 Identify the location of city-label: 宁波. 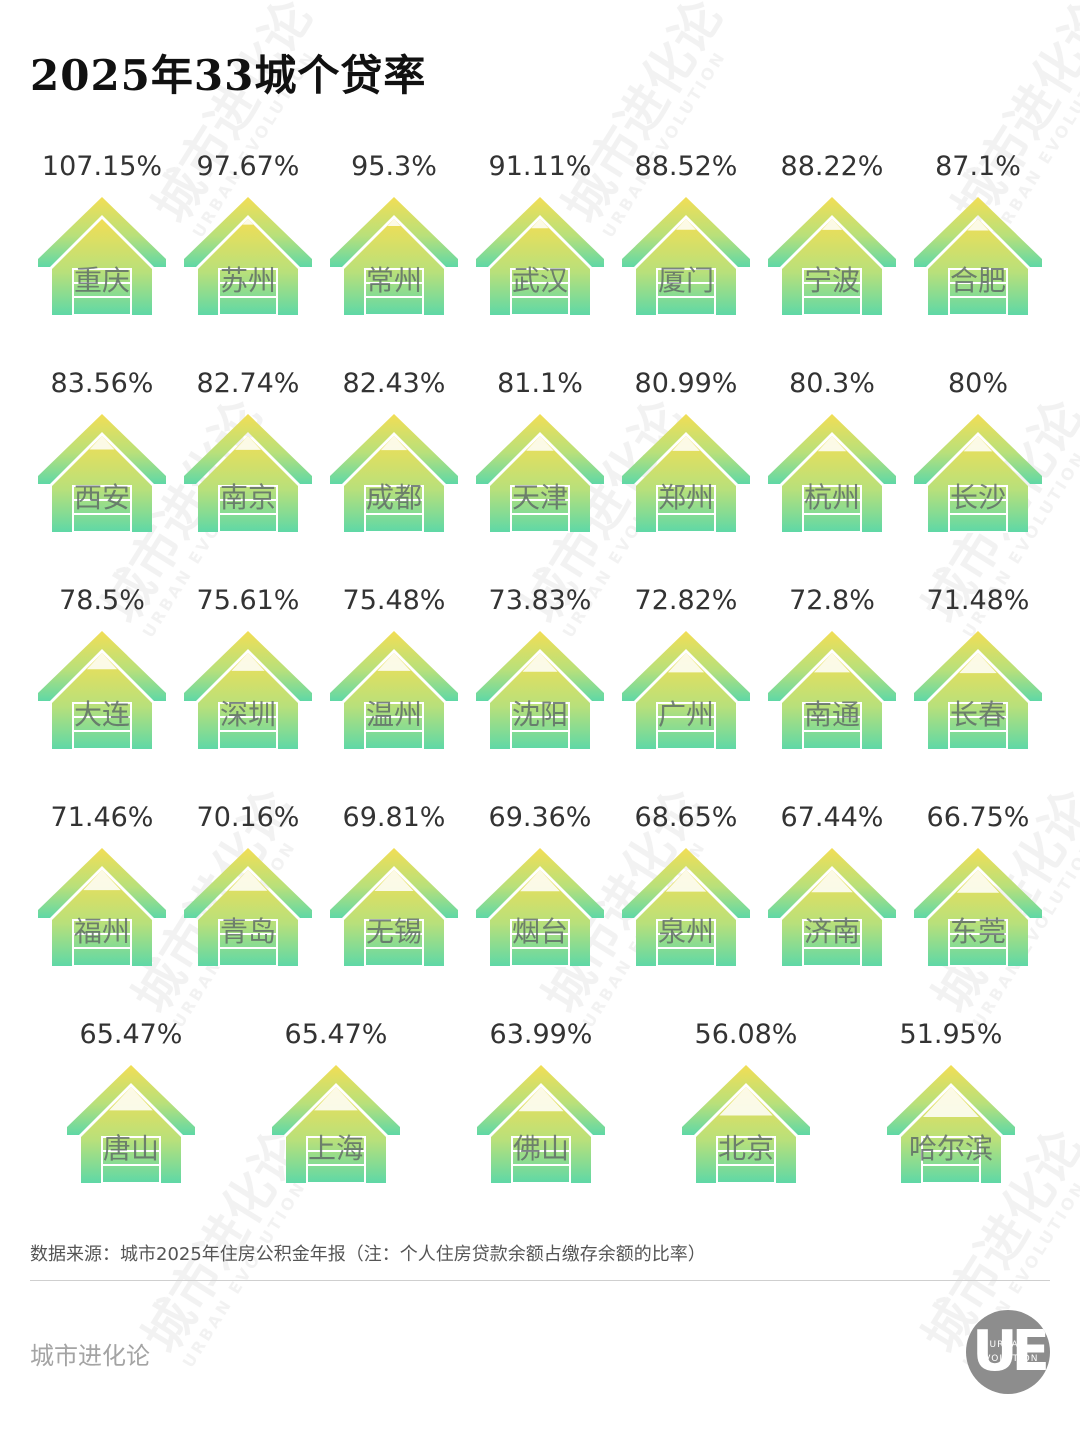
(832, 280).